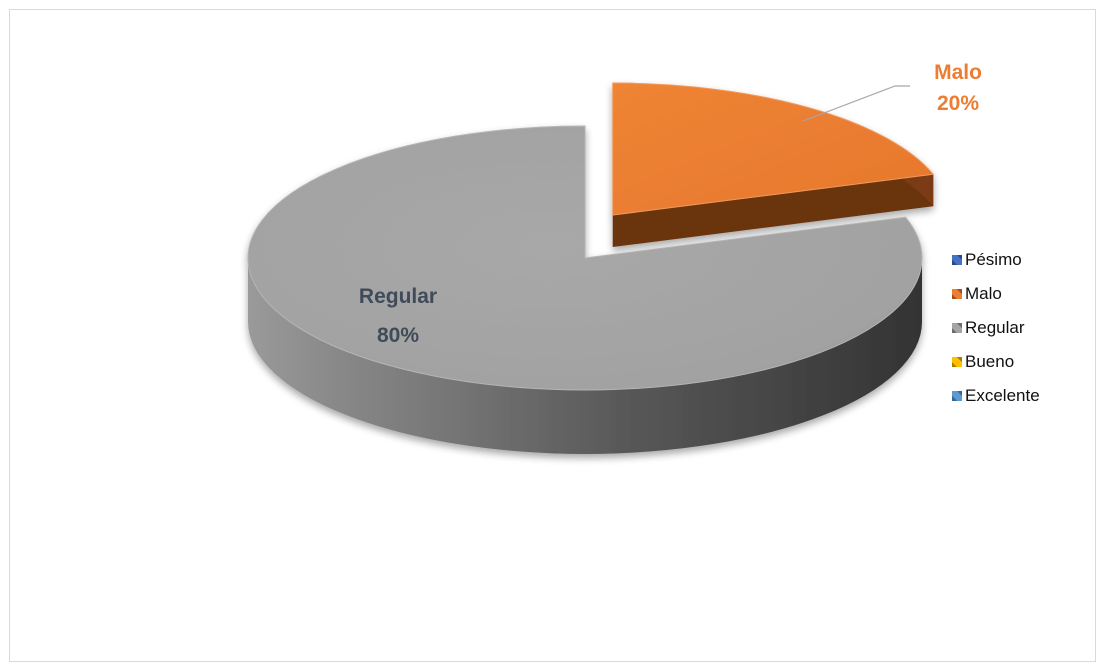  What do you see at coordinates (983, 293) in the screenshot?
I see `legend-label: Malo` at bounding box center [983, 293].